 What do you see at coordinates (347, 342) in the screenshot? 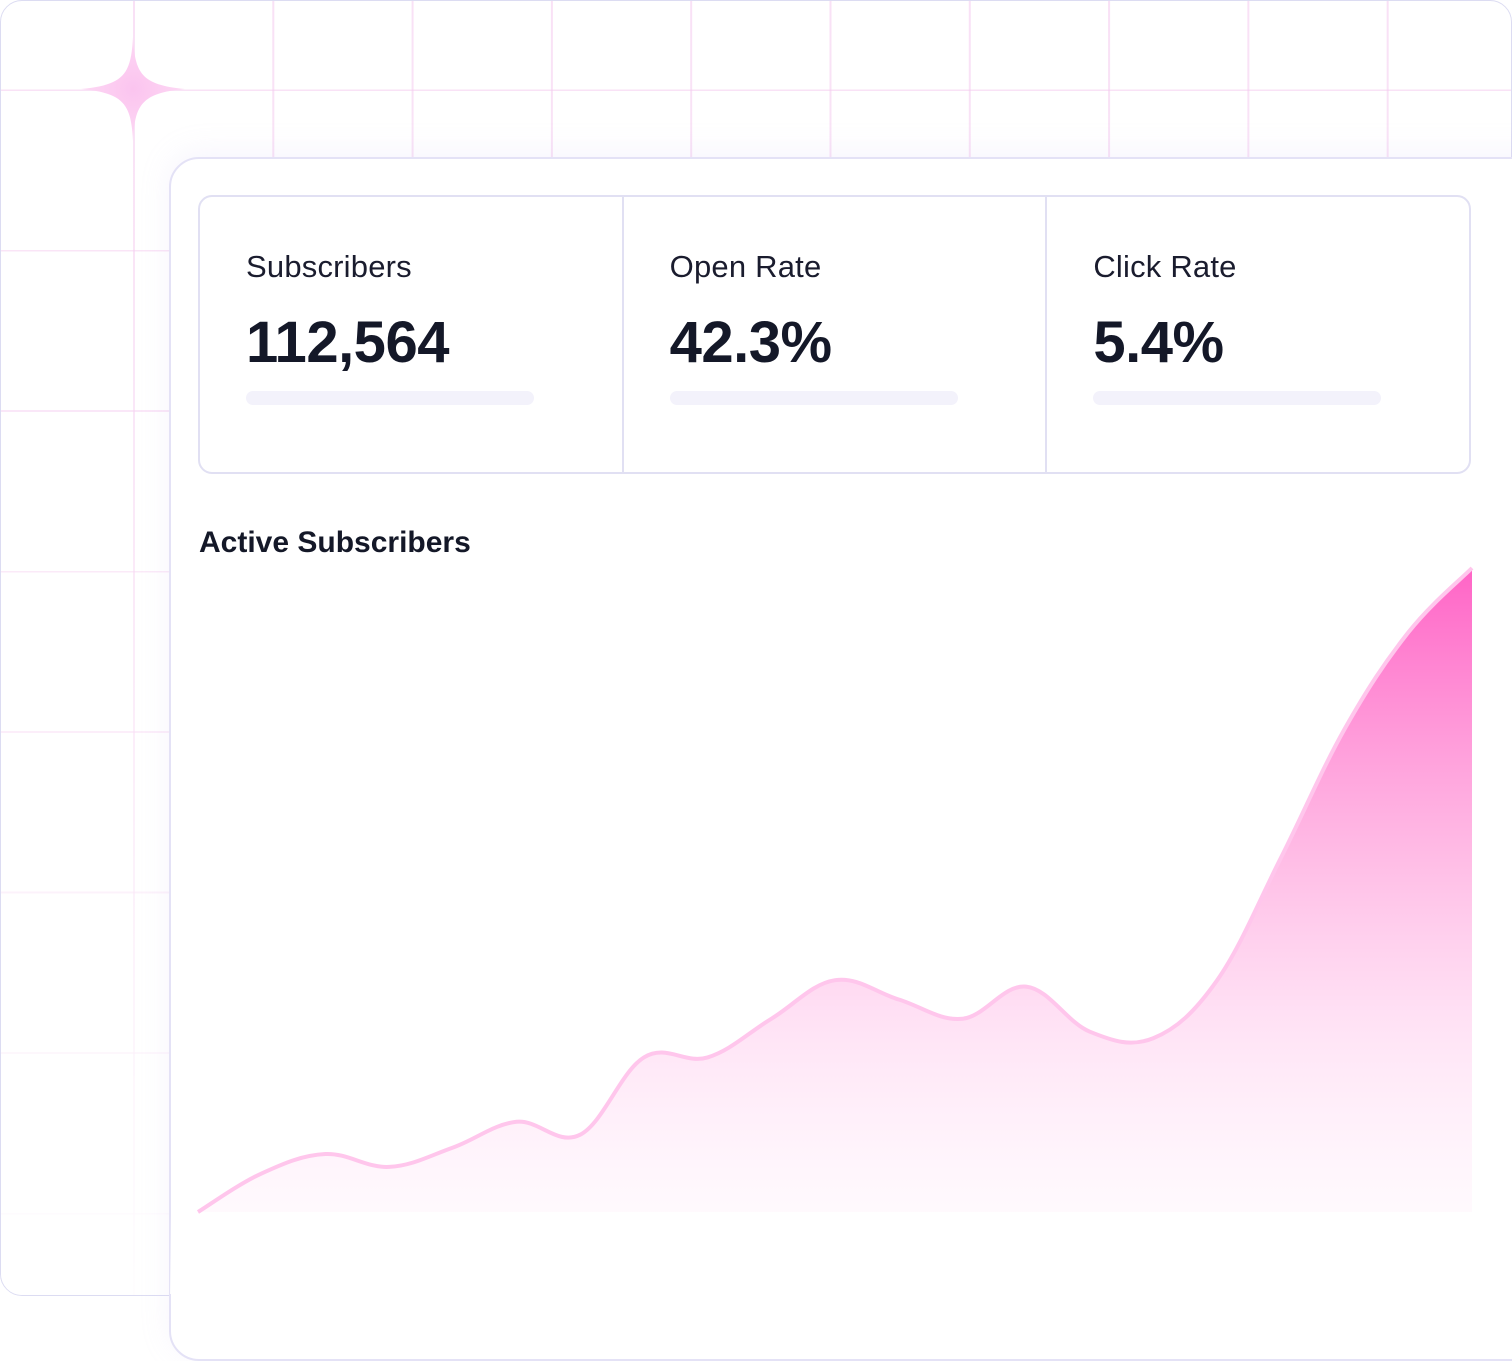
I see `stat-value: 112,564` at bounding box center [347, 342].